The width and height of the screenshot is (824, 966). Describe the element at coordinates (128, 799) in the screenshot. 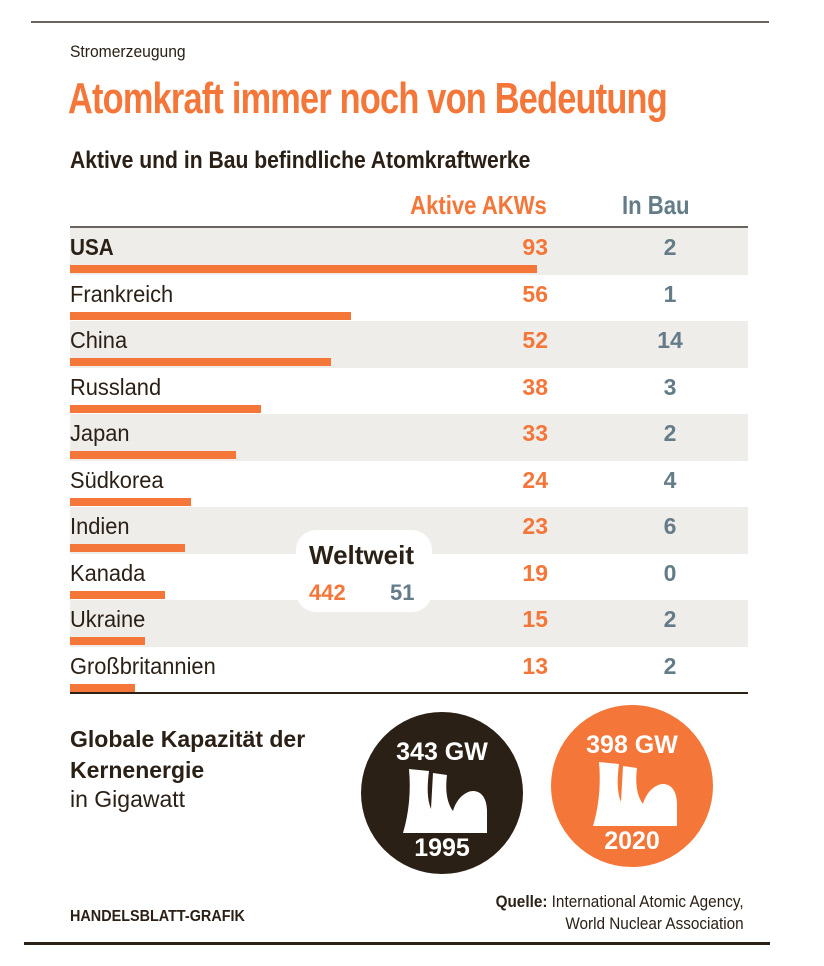

I see `capacity-unit-label: in Gigawatt` at that location.